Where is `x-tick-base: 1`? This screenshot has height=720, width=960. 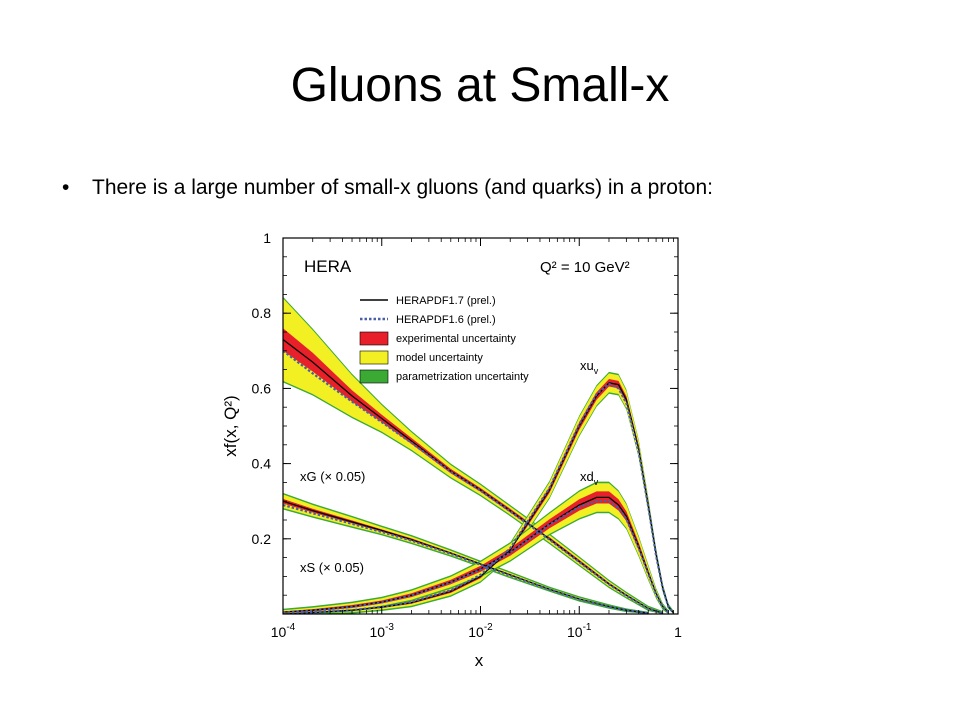 x-tick-base: 1 is located at coordinates (678, 632).